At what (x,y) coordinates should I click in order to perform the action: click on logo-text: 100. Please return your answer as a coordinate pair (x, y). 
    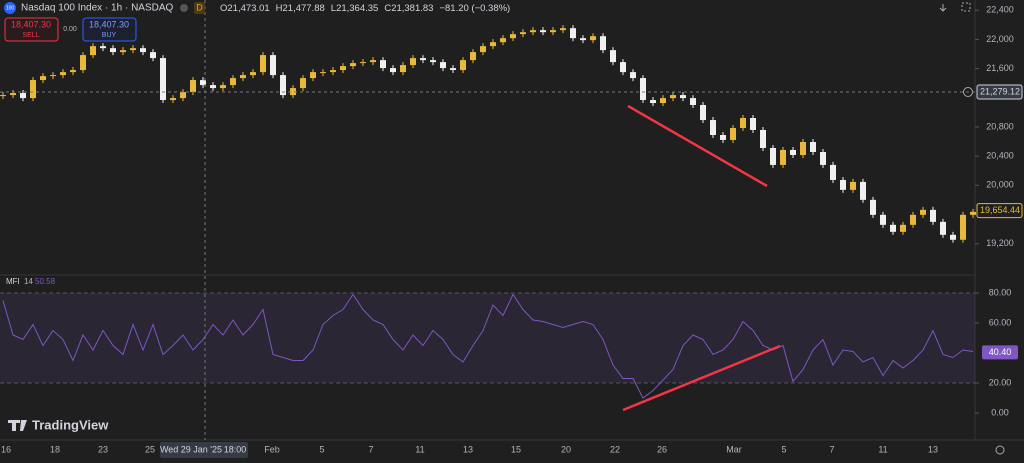
    Looking at the image, I should click on (10, 8).